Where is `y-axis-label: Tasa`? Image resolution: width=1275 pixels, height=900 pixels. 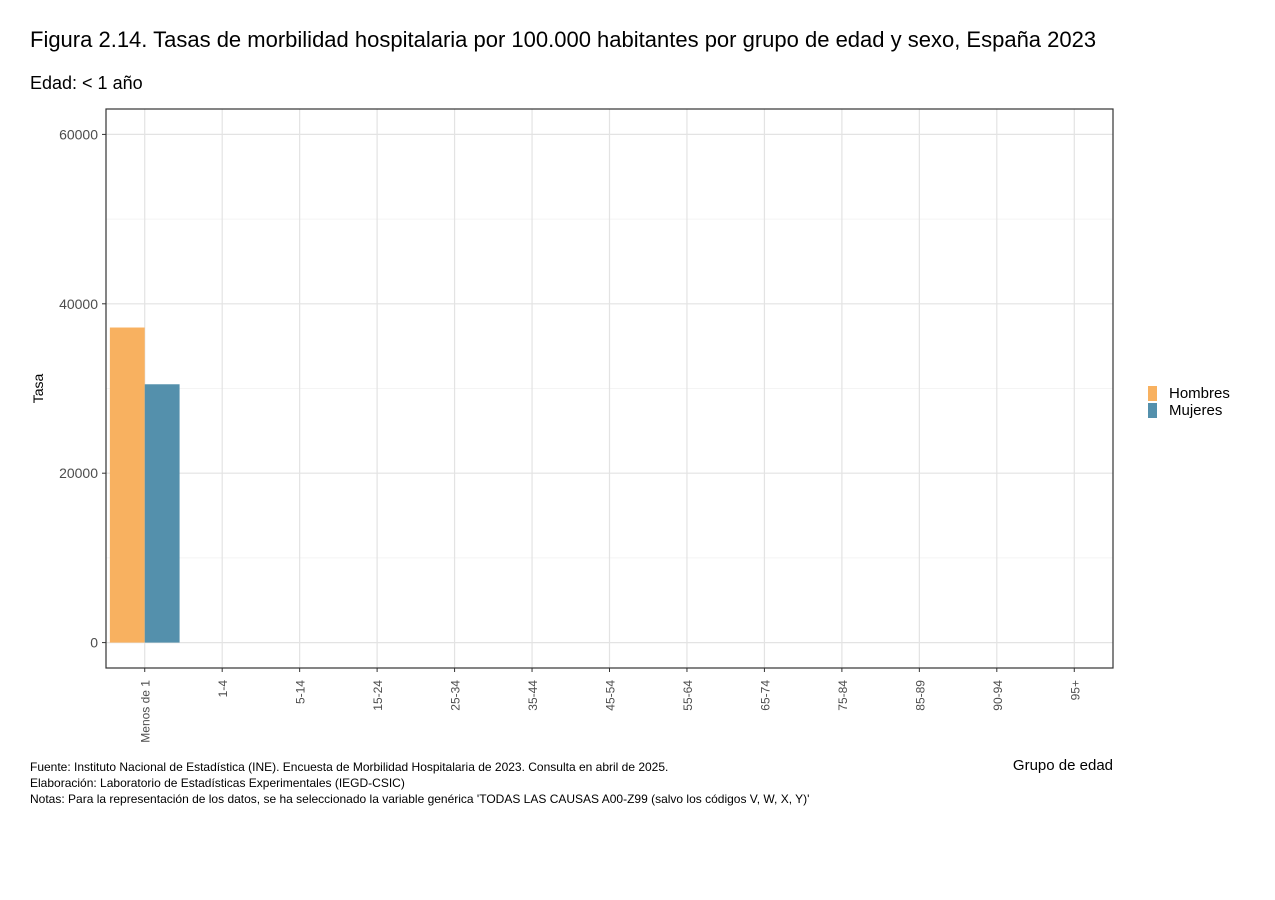
y-axis-label: Tasa is located at coordinates (38, 389).